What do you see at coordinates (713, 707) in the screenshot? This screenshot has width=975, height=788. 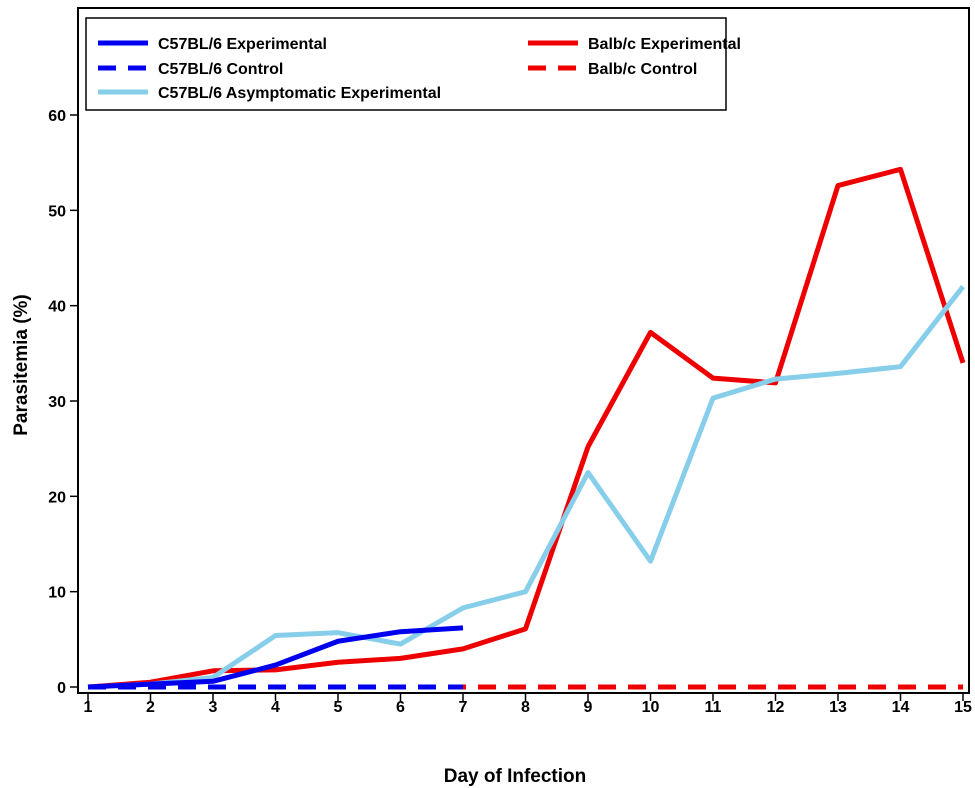 I see `x-tick-label: 11` at bounding box center [713, 707].